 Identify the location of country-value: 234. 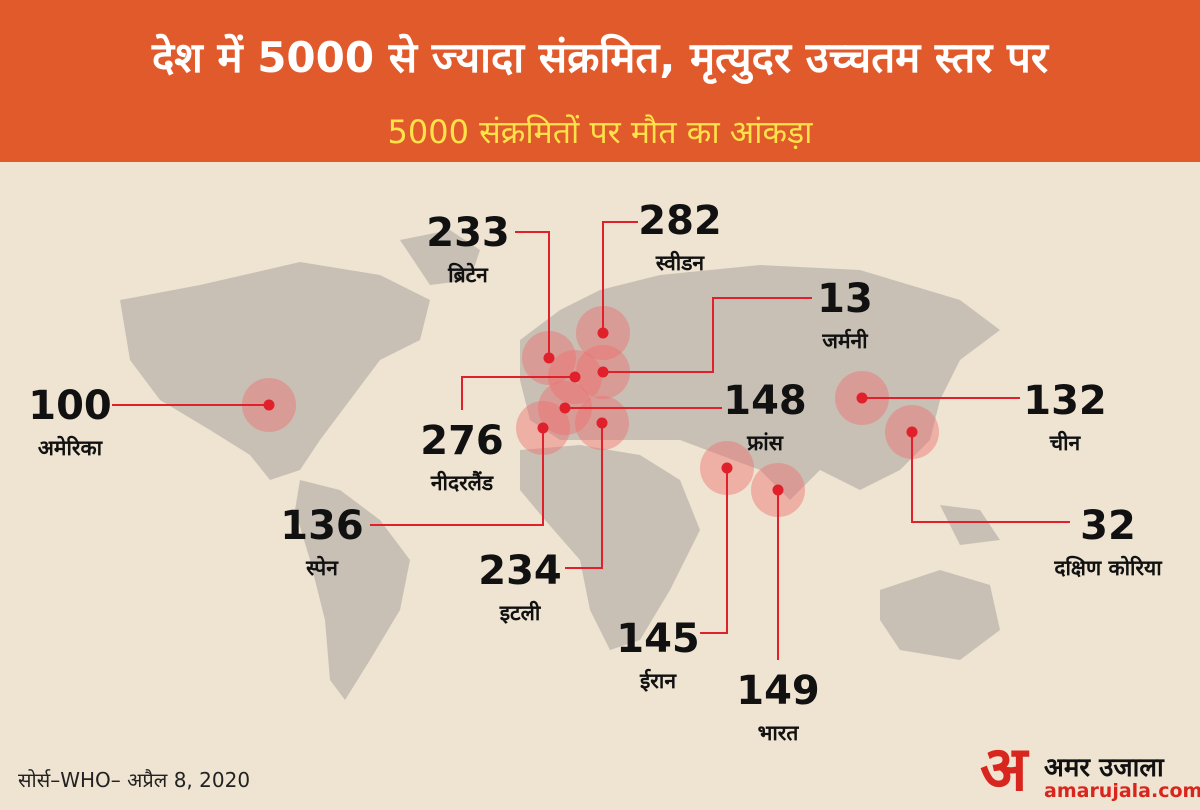
(520, 571).